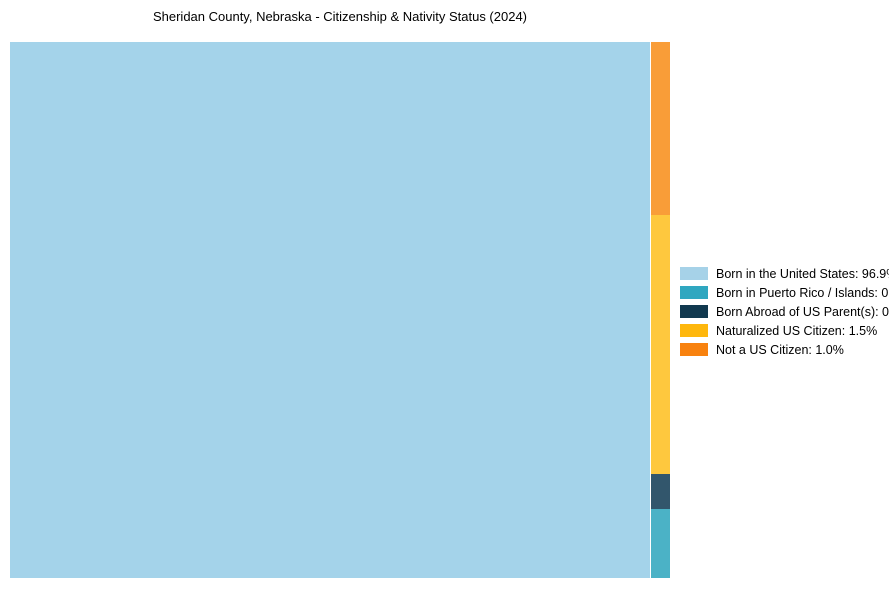 This screenshot has width=889, height=590. Describe the element at coordinates (780, 349) in the screenshot. I see `legend-item-label: Not a US Citizen: 1.0%` at that location.